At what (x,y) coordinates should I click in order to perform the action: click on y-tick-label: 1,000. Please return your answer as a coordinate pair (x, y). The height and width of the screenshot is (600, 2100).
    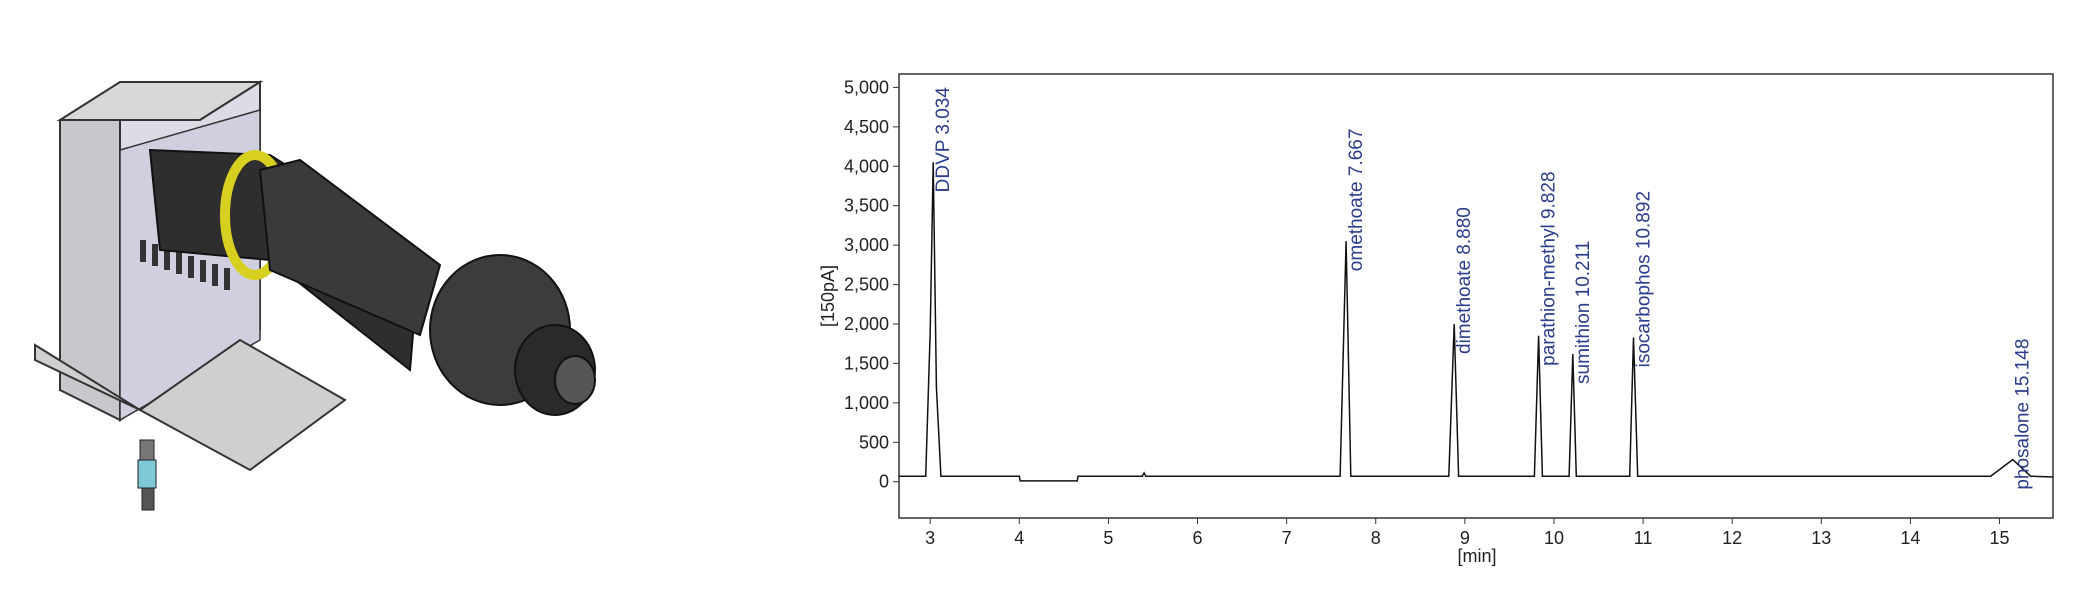
    Looking at the image, I should click on (866, 403).